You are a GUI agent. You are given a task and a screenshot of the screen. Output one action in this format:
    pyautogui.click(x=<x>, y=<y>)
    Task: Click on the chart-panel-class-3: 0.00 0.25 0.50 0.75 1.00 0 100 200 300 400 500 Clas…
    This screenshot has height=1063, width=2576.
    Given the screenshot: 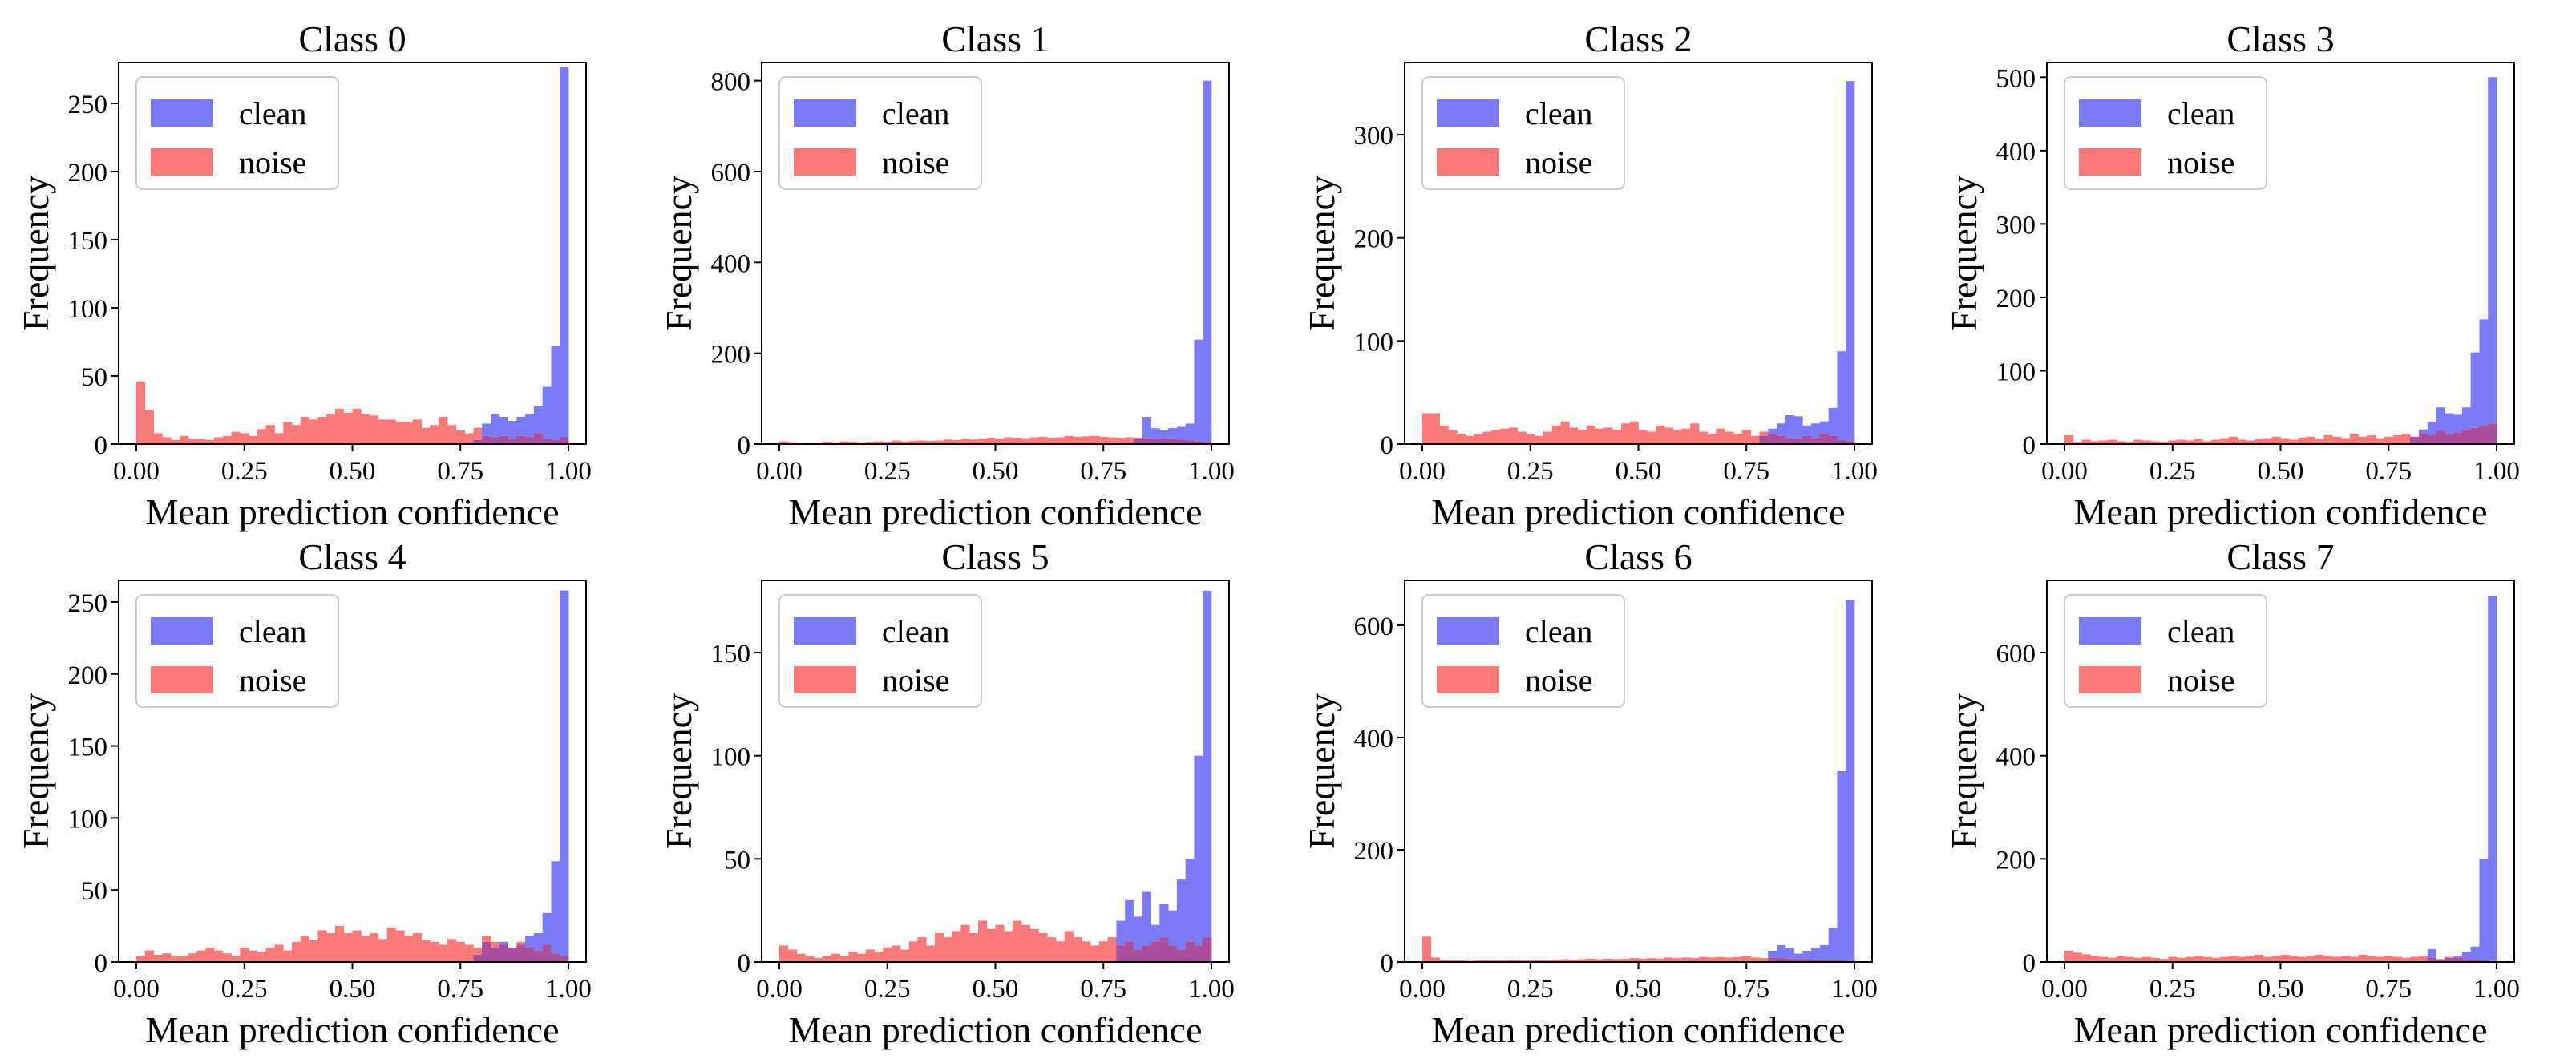 What is the action you would take?
    pyautogui.click(x=2231, y=275)
    